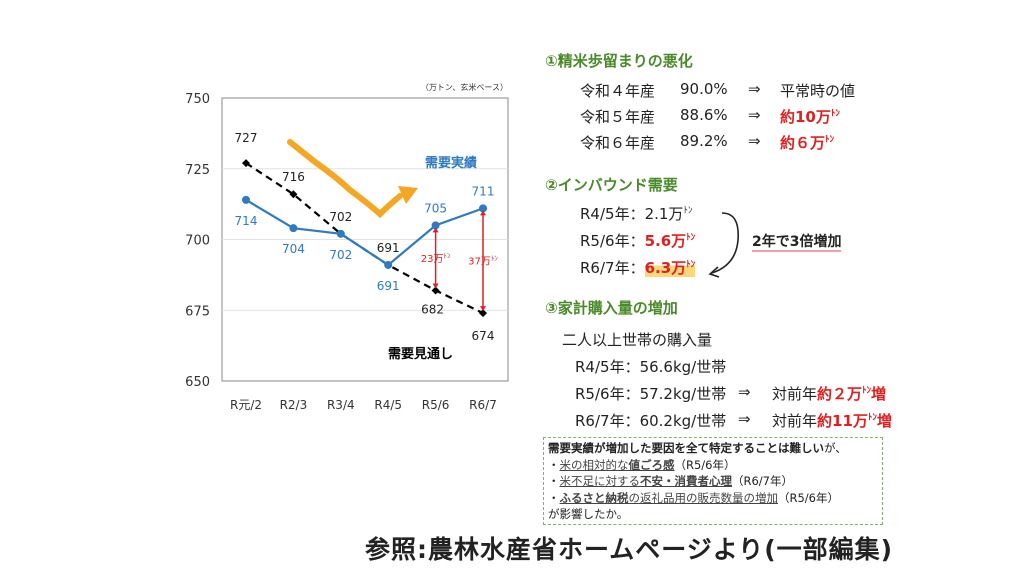 The width and height of the screenshot is (1024, 576). I want to click on y-tick-label: 700, so click(197, 241).